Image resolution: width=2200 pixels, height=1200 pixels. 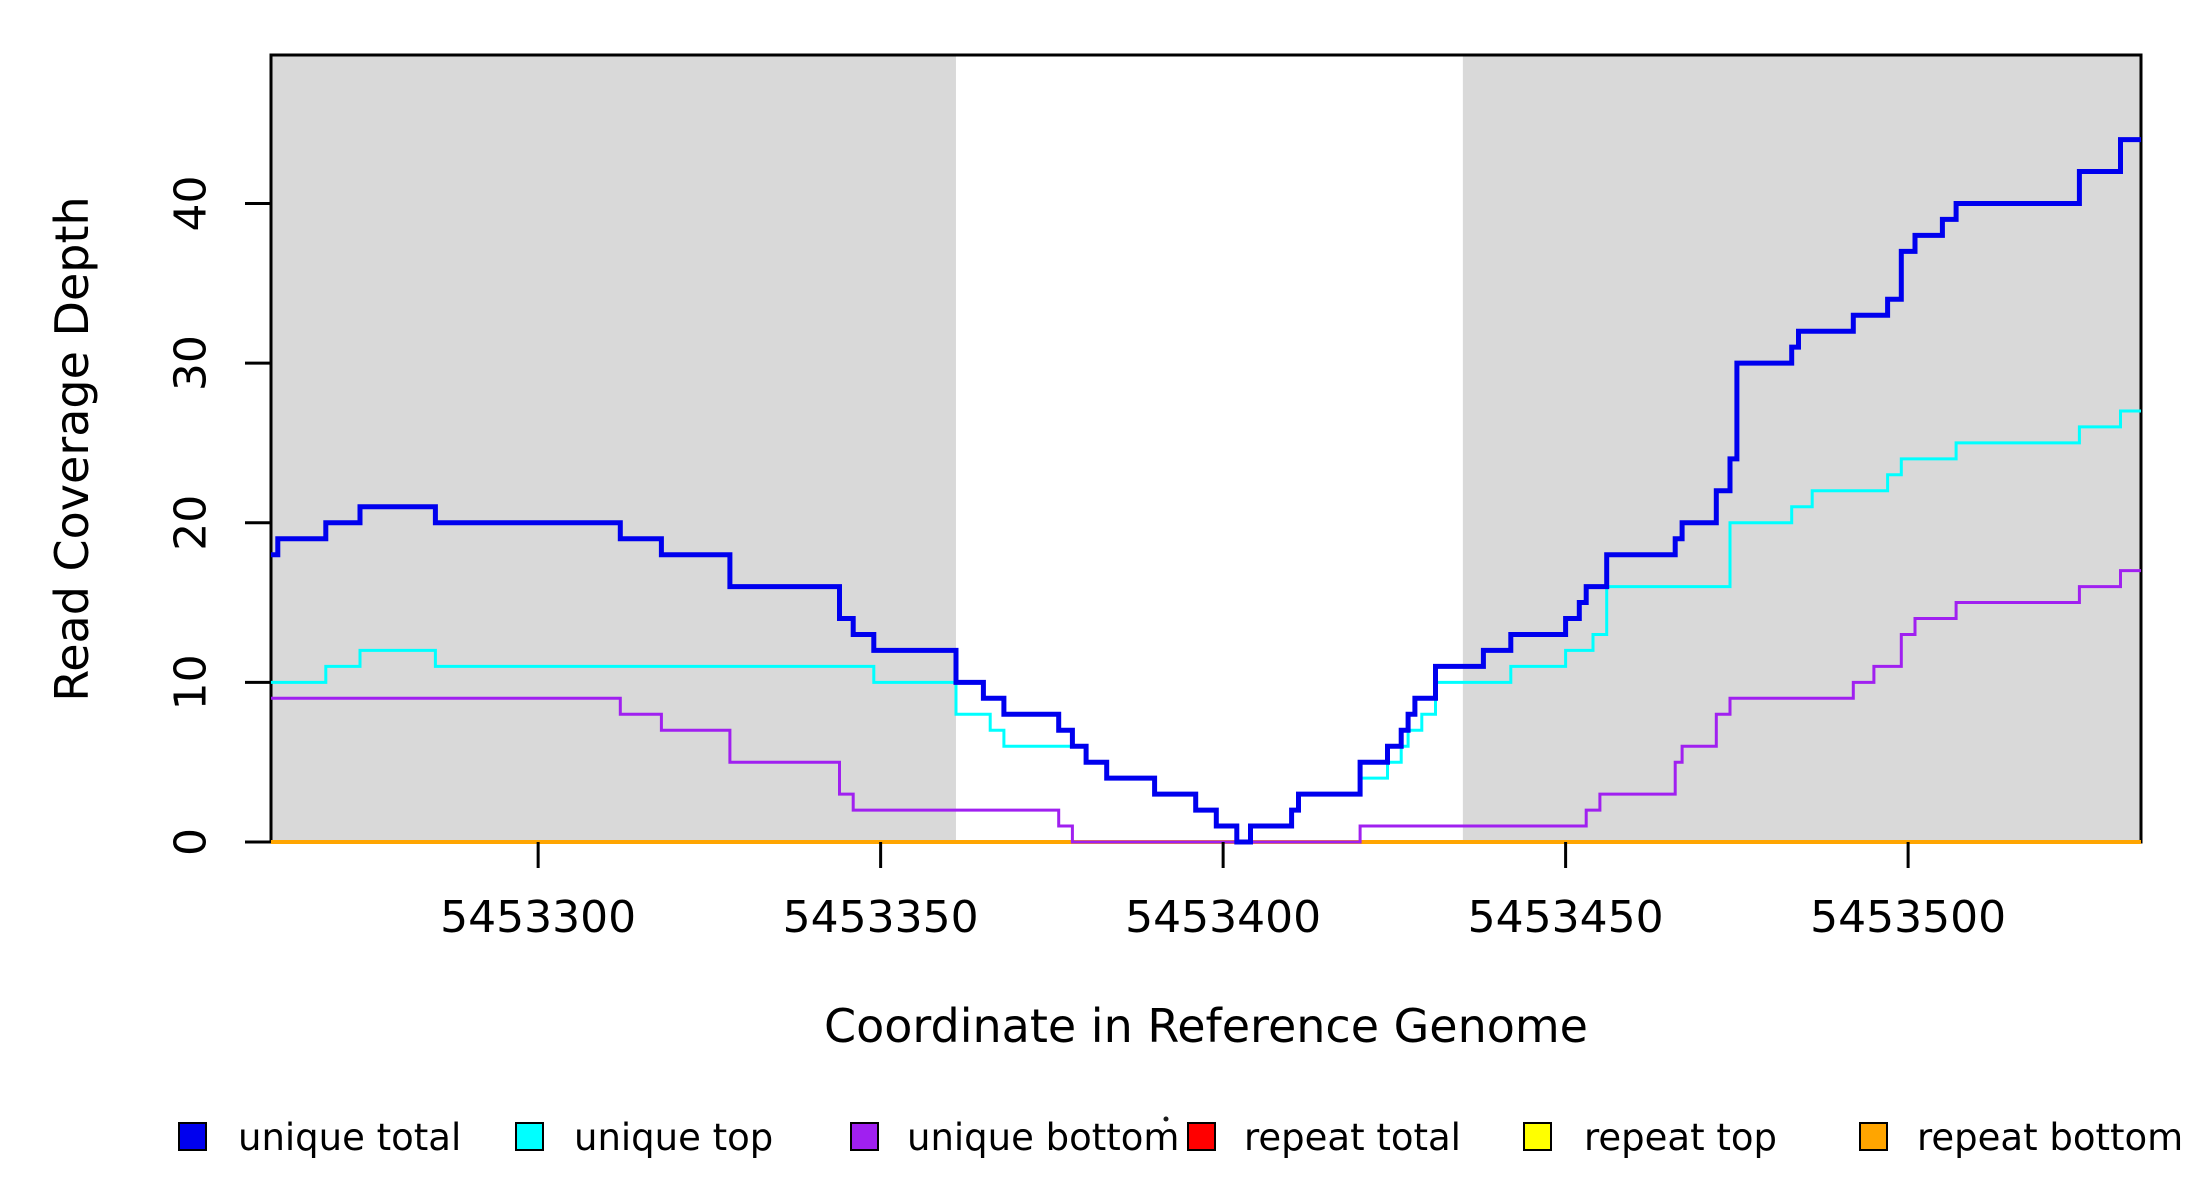 I want to click on x-tick-label-5453300: 5453300, so click(x=538, y=917).